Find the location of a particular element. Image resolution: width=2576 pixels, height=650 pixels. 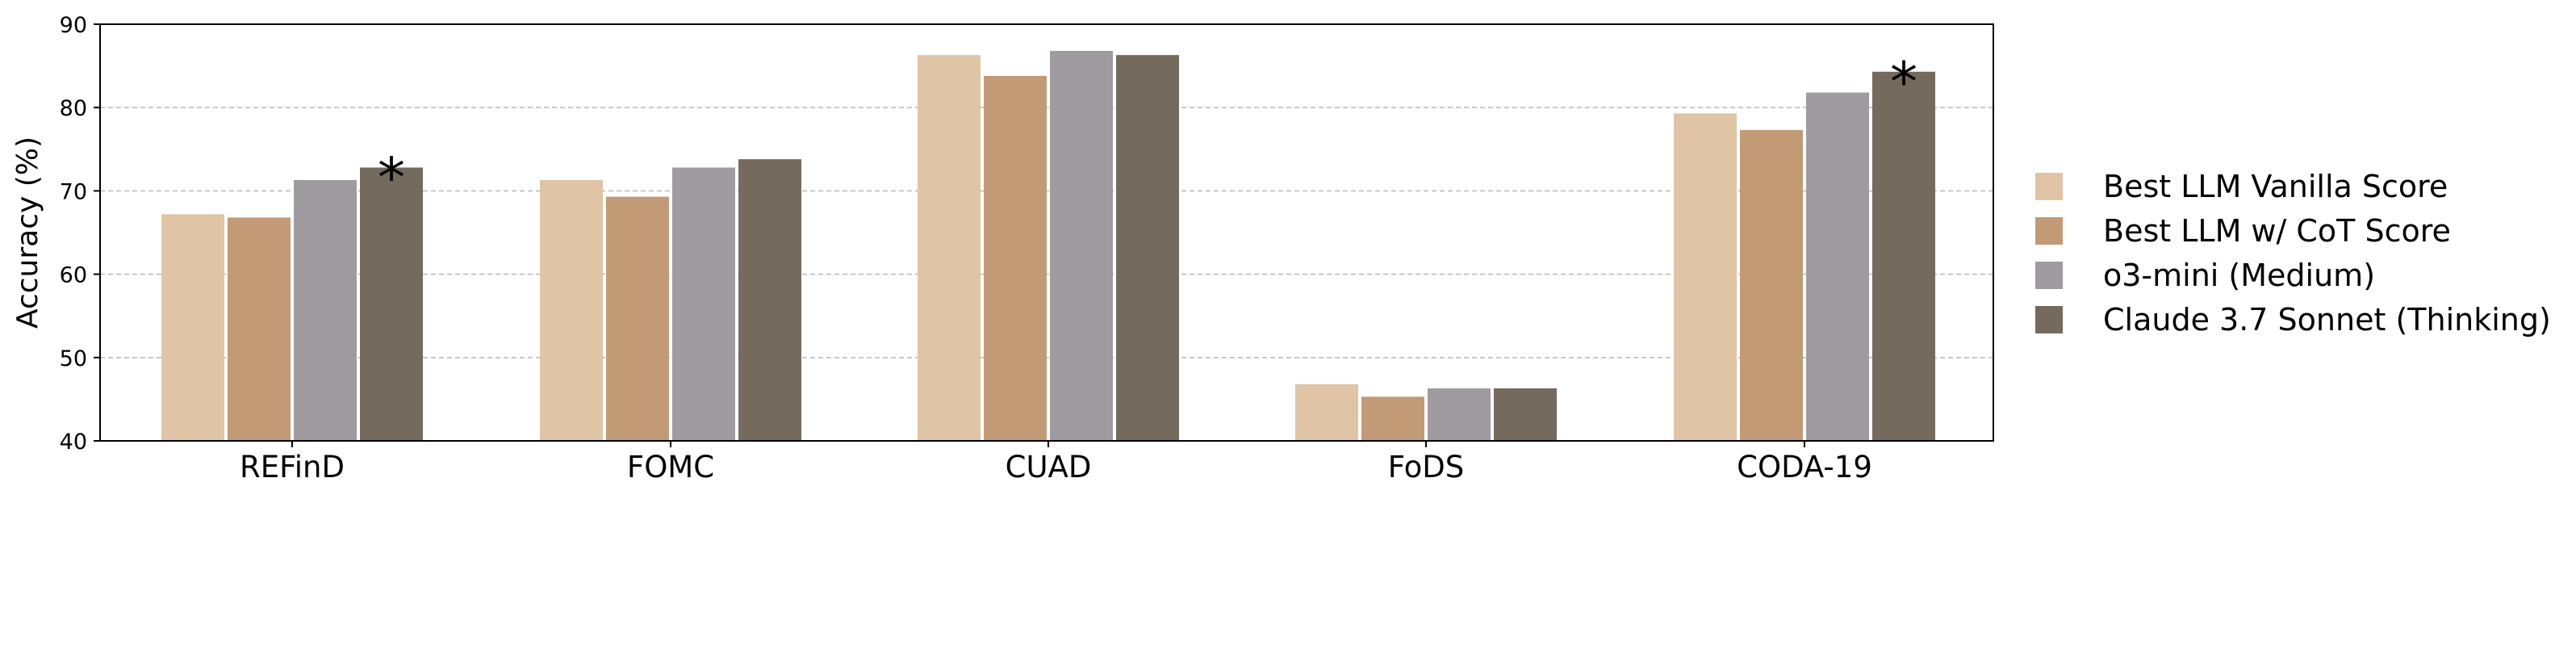

y-axis-label: Accuracy (%) is located at coordinates (27, 232).